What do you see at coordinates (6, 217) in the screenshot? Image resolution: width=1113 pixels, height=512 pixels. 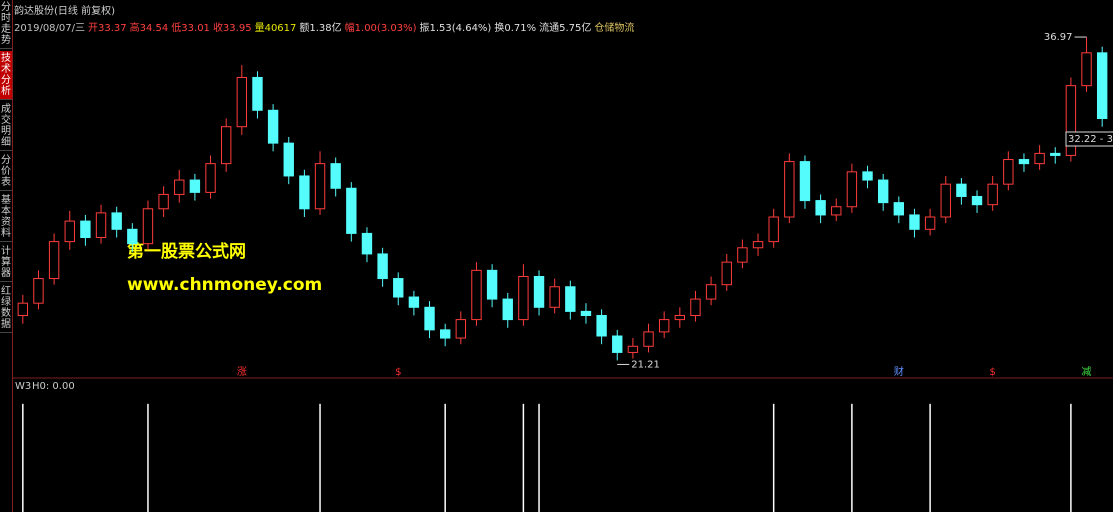 I see `sidebar-tab: 基本资料` at bounding box center [6, 217].